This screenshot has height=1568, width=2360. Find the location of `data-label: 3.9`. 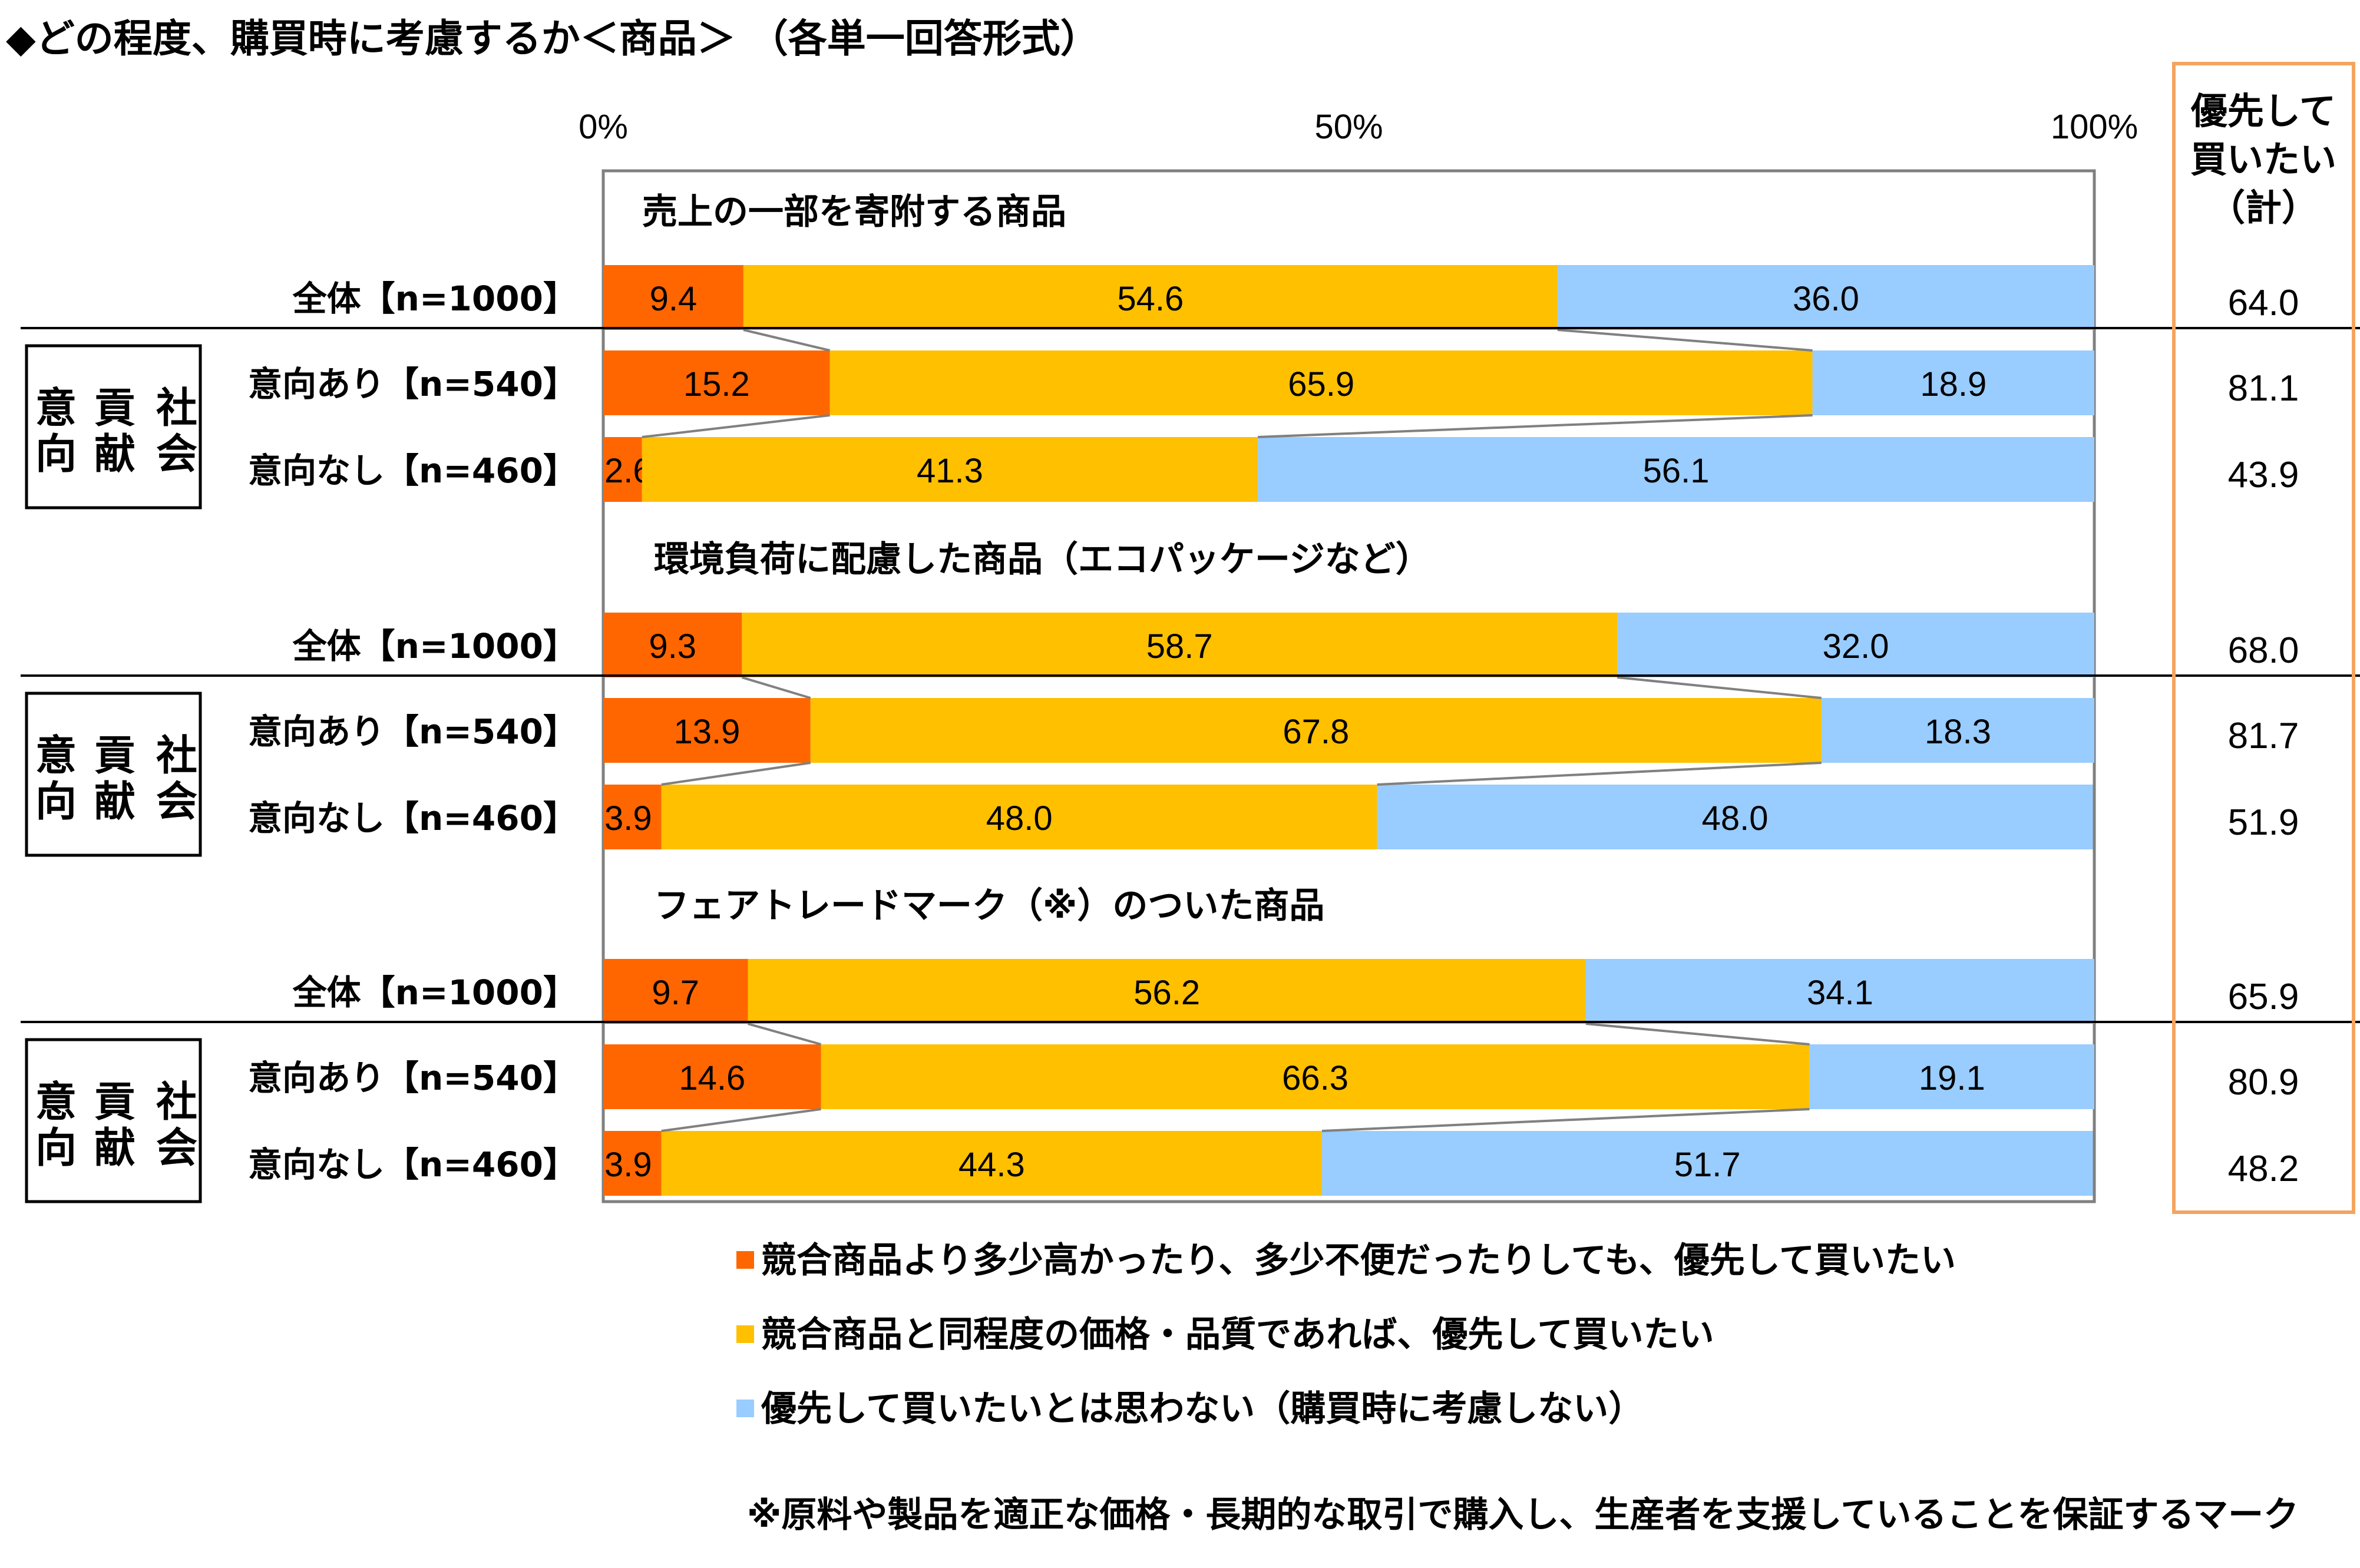

data-label: 3.9 is located at coordinates (628, 818).